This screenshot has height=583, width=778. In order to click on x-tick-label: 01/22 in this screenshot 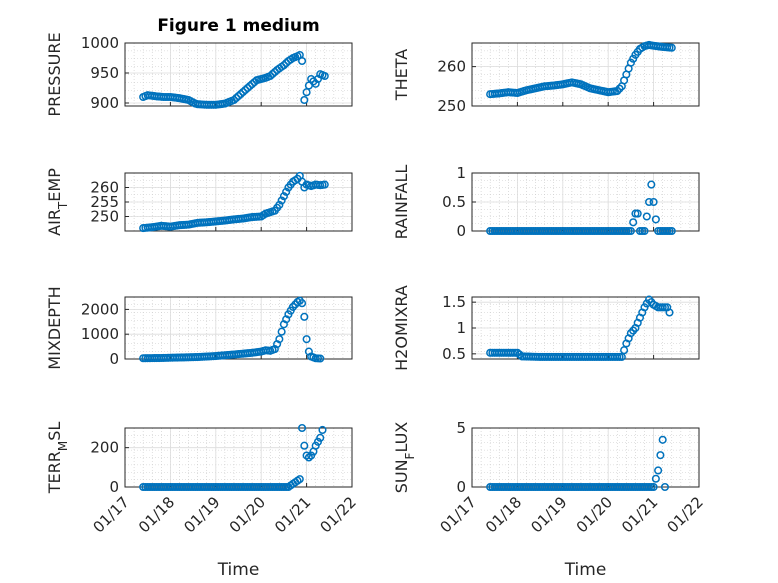, I will do `click(338, 514)`.